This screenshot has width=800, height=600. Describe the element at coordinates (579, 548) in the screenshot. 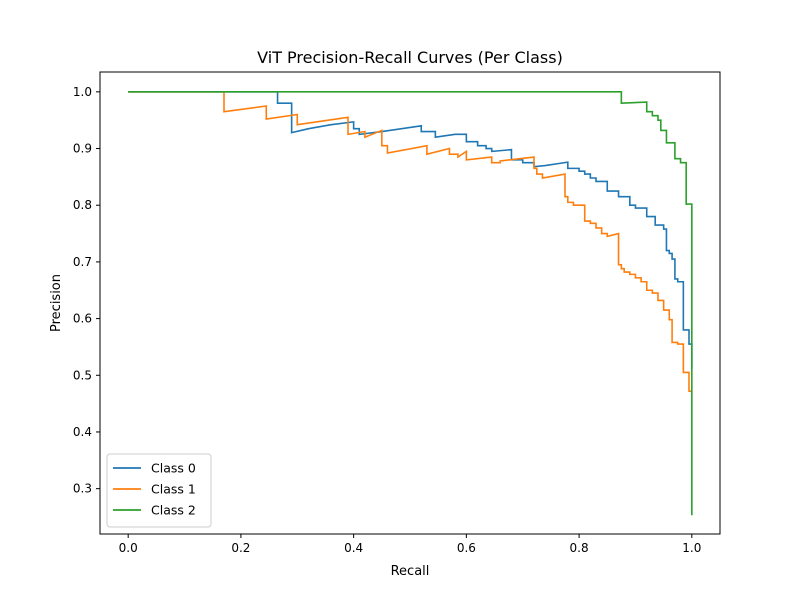

I see `x-tick-label: 0.8` at that location.